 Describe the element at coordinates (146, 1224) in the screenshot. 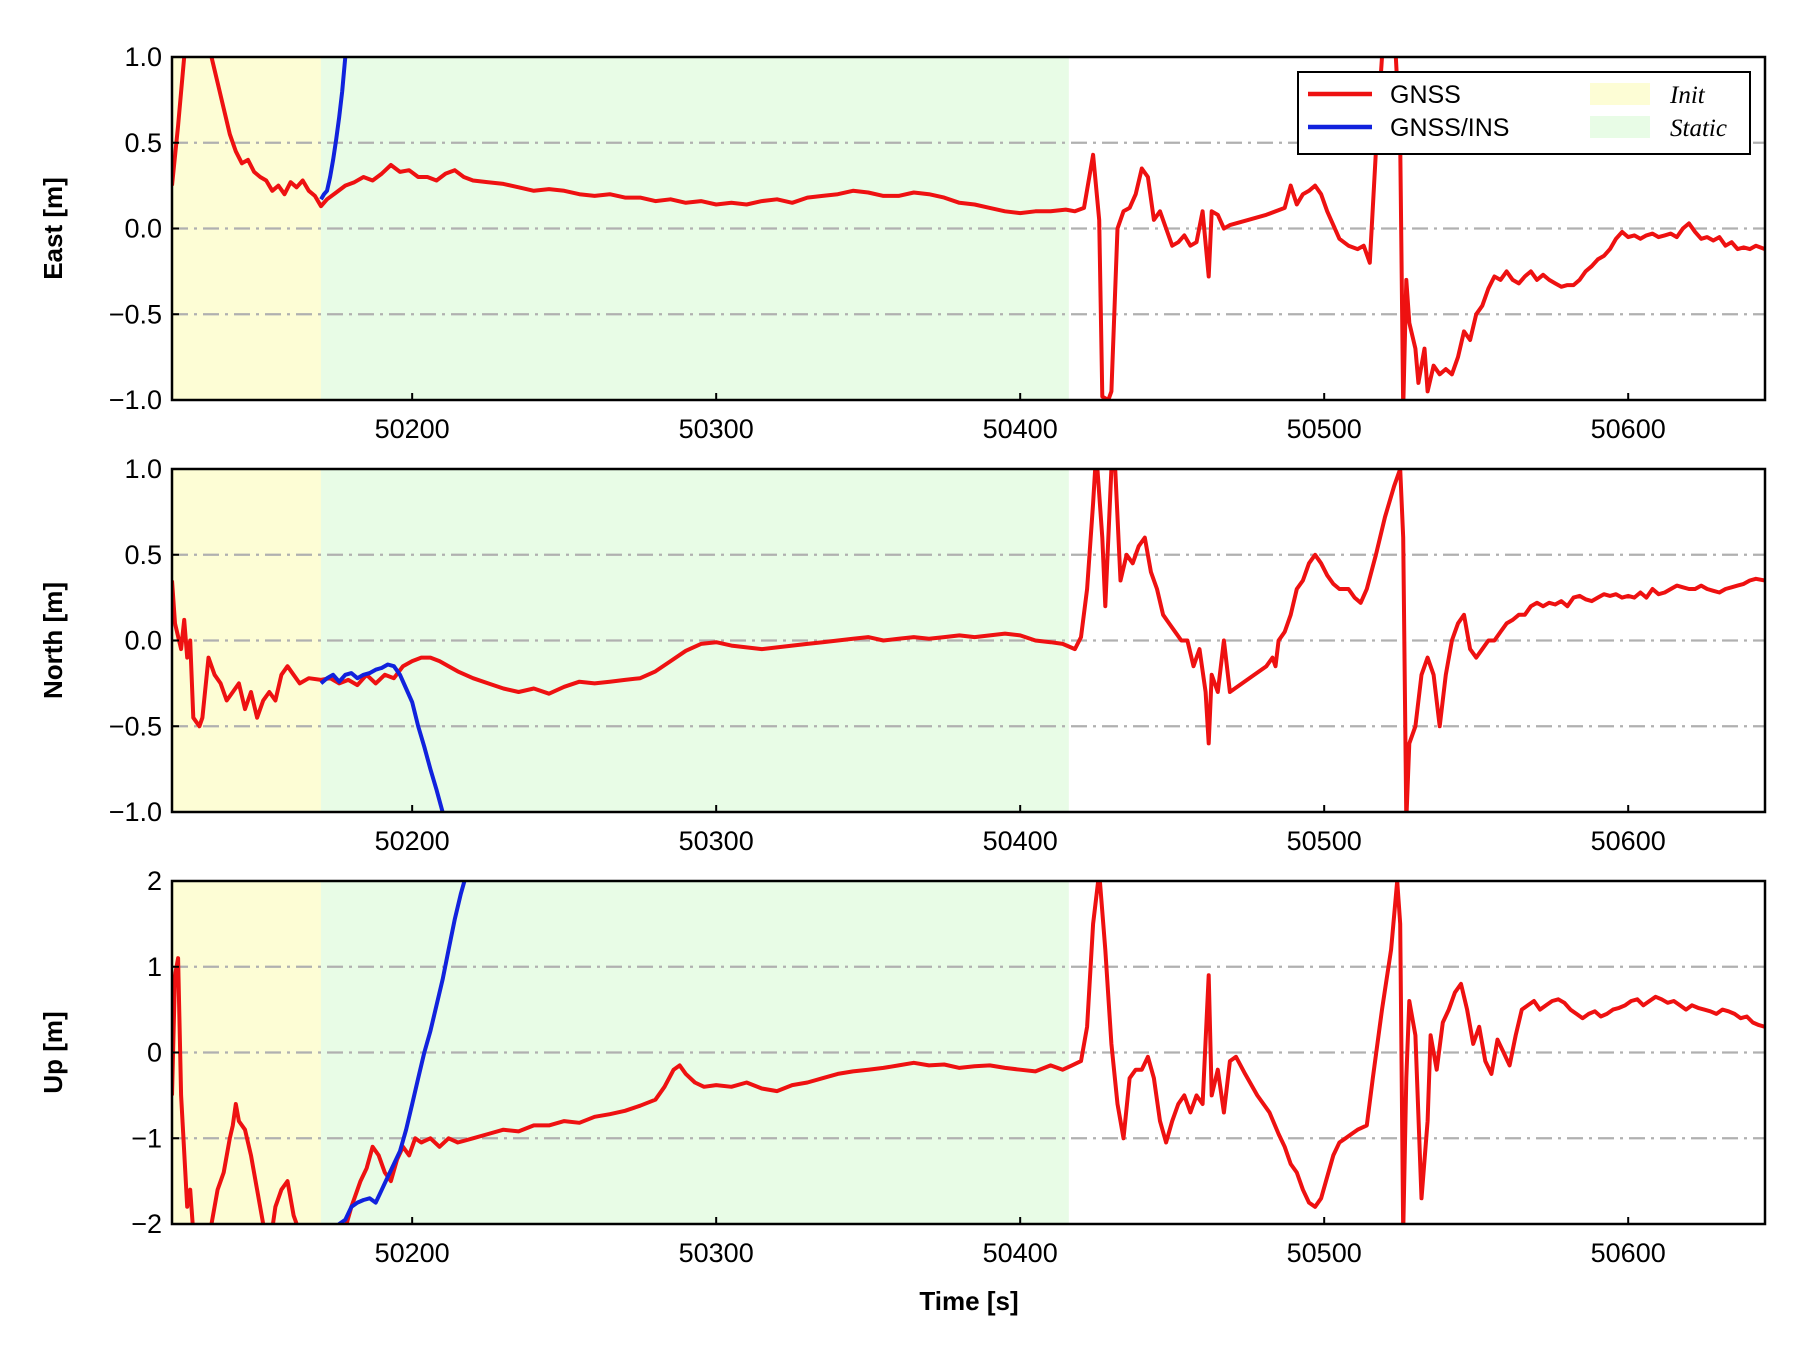

I see `y-tick-label: −2` at that location.